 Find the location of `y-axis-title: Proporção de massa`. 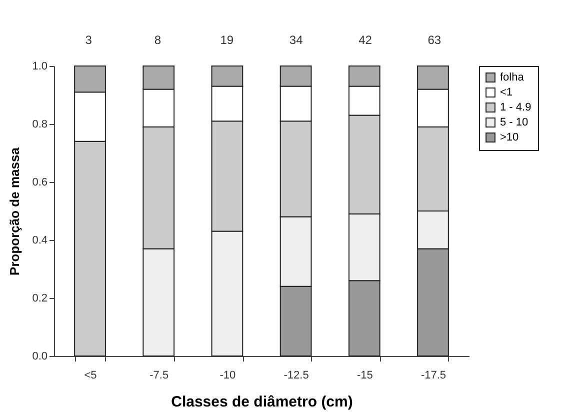

y-axis-title: Proporção de massa is located at coordinates (14, 211).